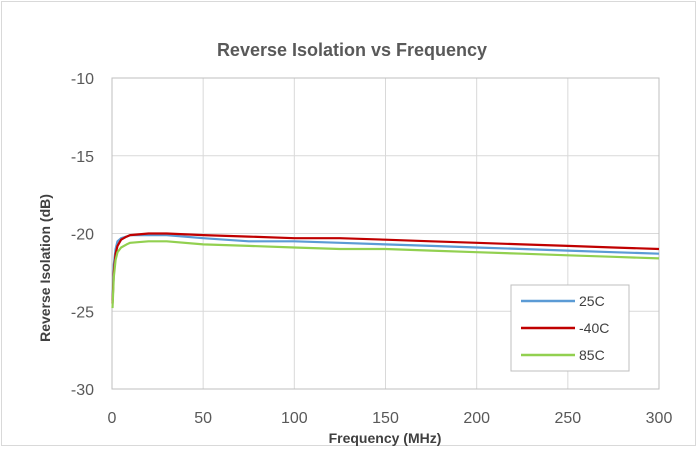 Image resolution: width=699 pixels, height=449 pixels. What do you see at coordinates (592, 355) in the screenshot?
I see `legend-label: 85C` at bounding box center [592, 355].